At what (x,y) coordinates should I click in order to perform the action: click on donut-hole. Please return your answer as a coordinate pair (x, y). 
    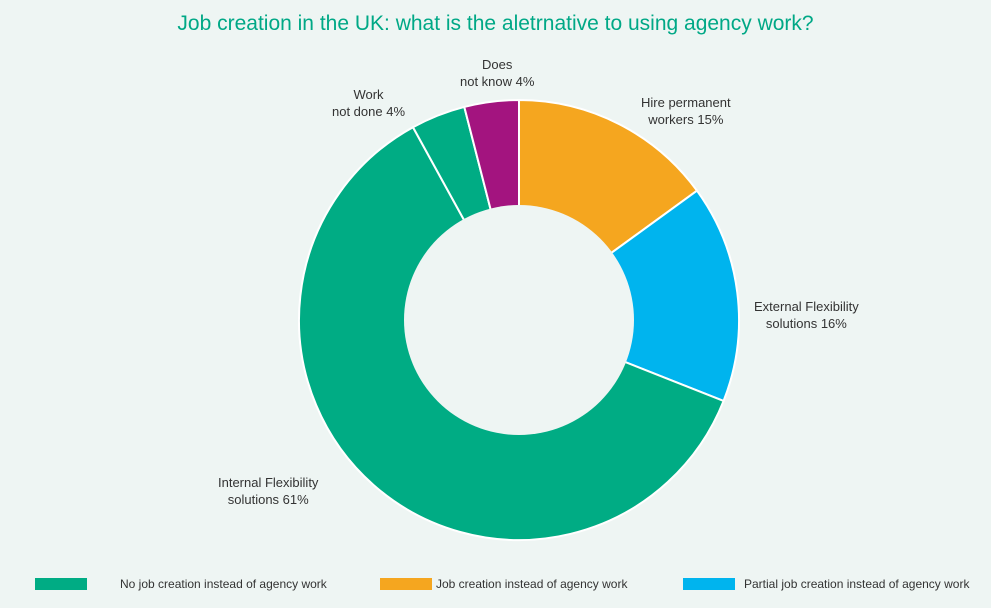
    Looking at the image, I should click on (519, 320).